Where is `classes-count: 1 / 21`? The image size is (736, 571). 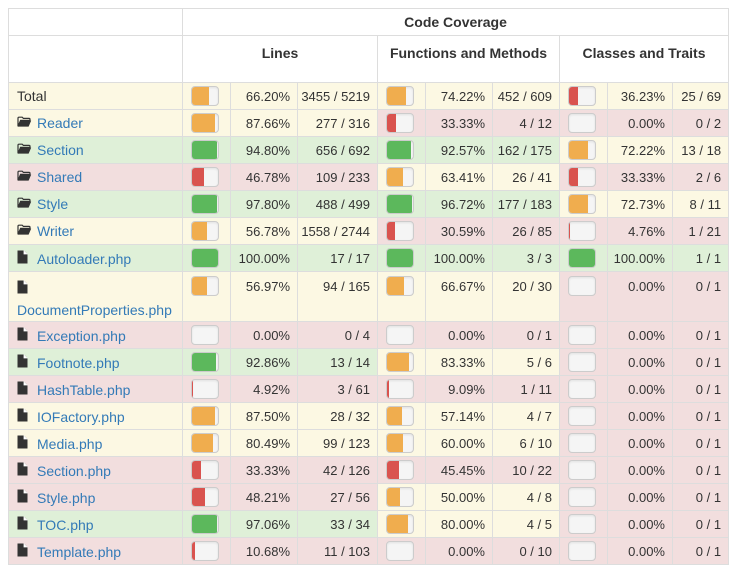 classes-count: 1 / 21 is located at coordinates (700, 231).